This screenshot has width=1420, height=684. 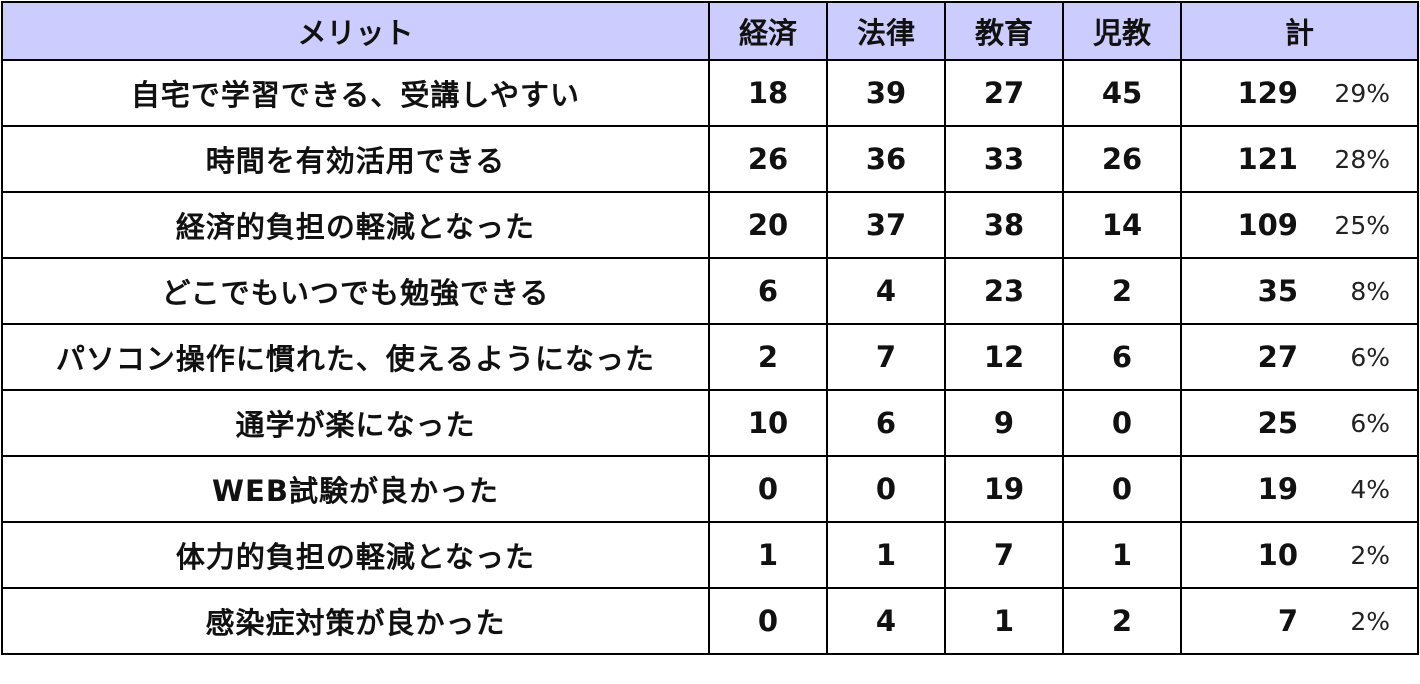 I want to click on merit-label: 感染症対策が良かった, so click(x=355, y=621).